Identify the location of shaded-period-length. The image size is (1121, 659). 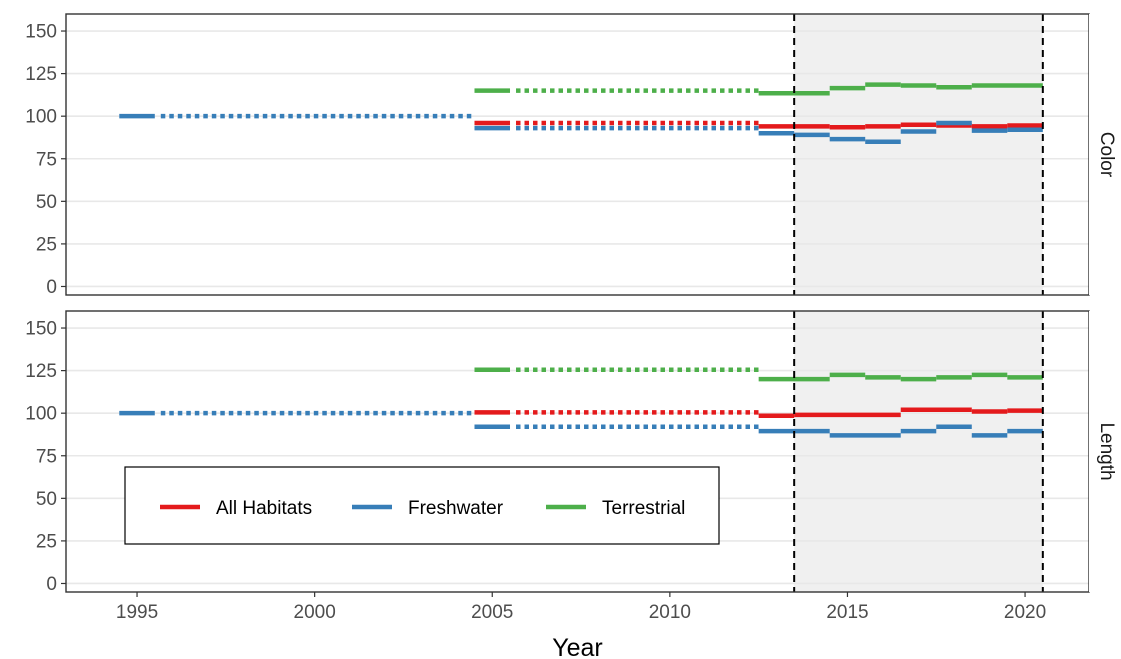
(918, 451).